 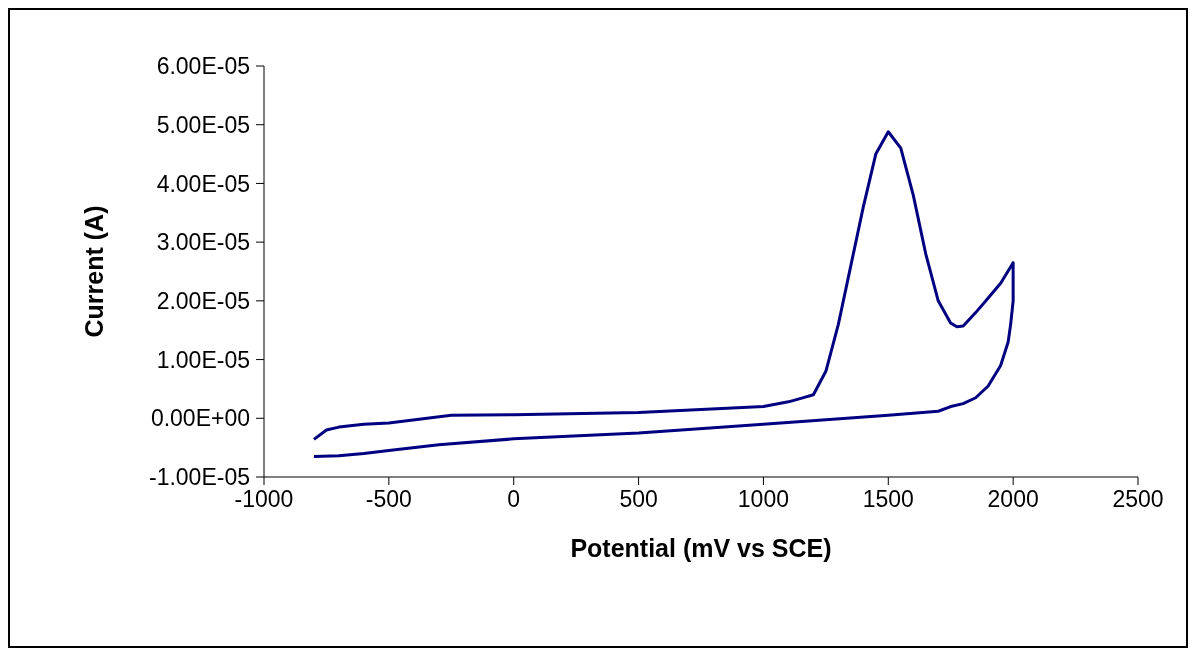 I want to click on y-tick-label: 1.00E-05, so click(x=203, y=359).